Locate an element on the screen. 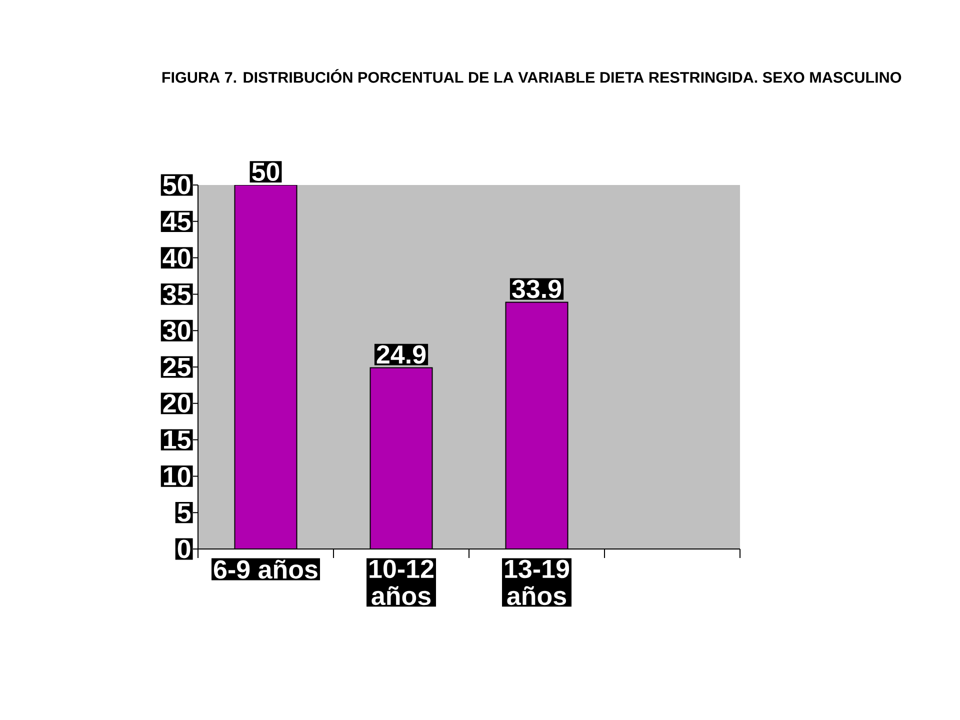 This screenshot has height=720, width=960. y-tick-label: 40 is located at coordinates (176, 257).